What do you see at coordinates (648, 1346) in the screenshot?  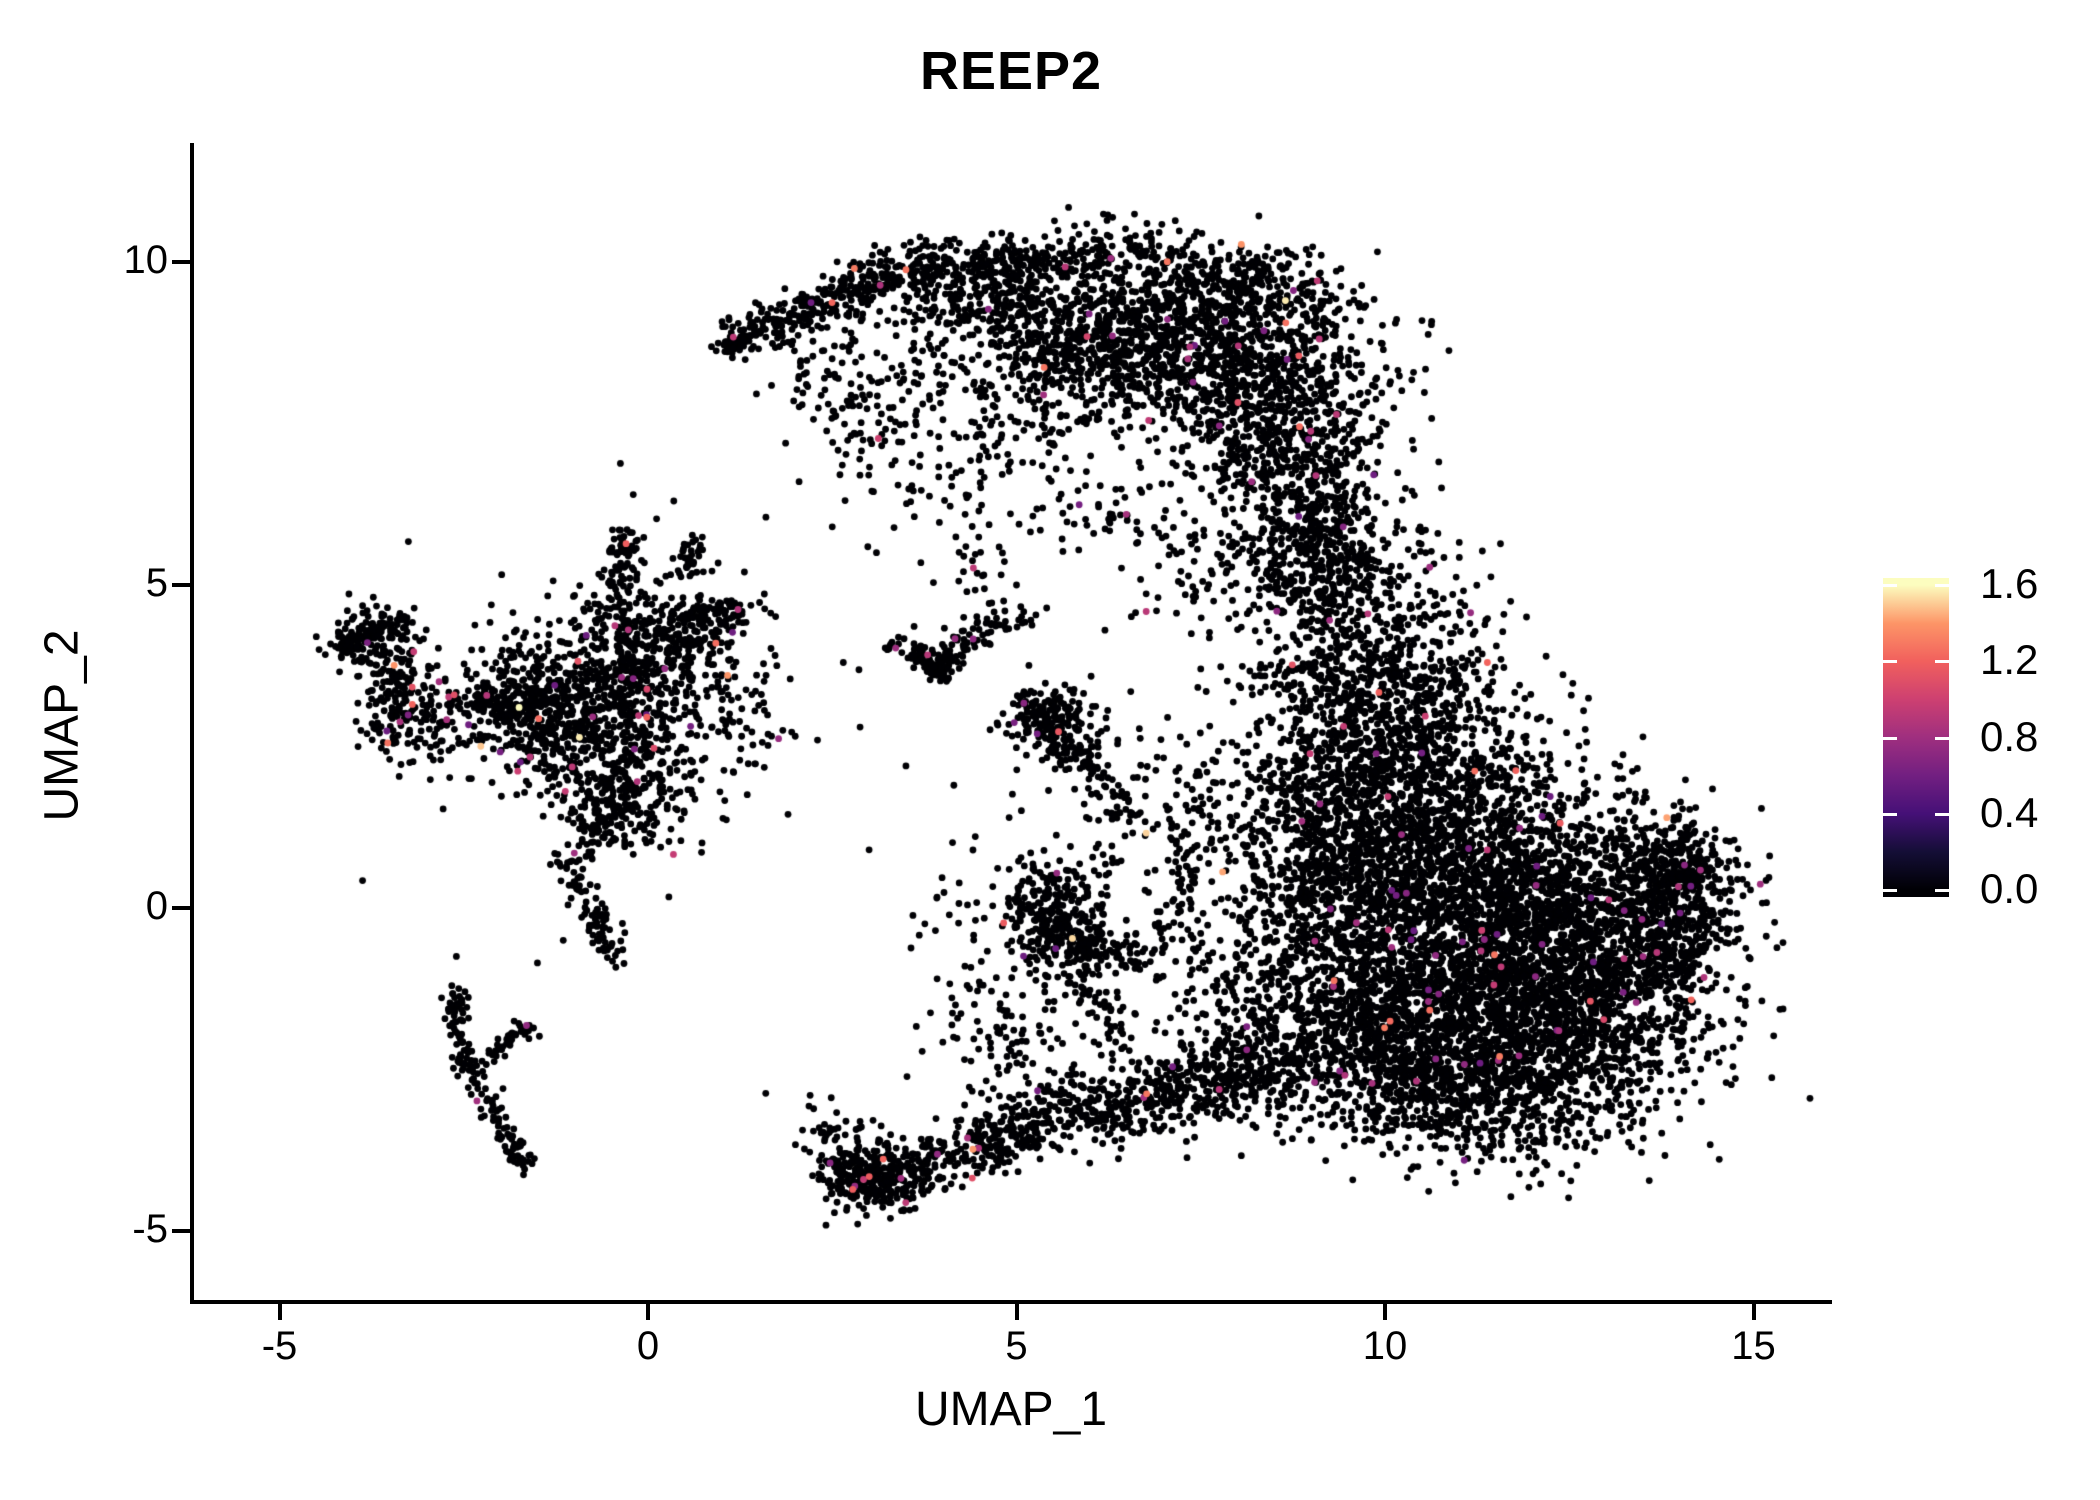 I see `x-tick-label: 0` at bounding box center [648, 1346].